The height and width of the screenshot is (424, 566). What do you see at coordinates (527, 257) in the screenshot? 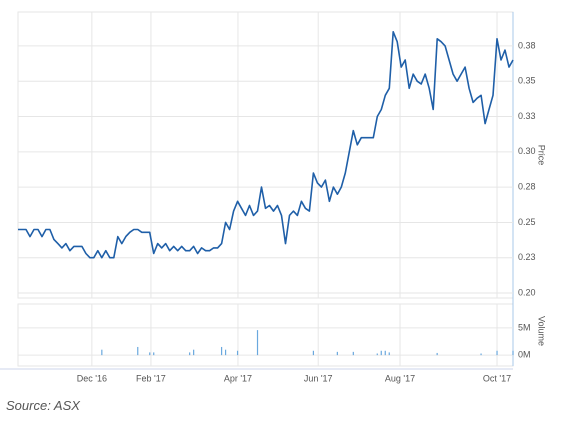
I see `y-tick-label: 0.23` at bounding box center [527, 257].